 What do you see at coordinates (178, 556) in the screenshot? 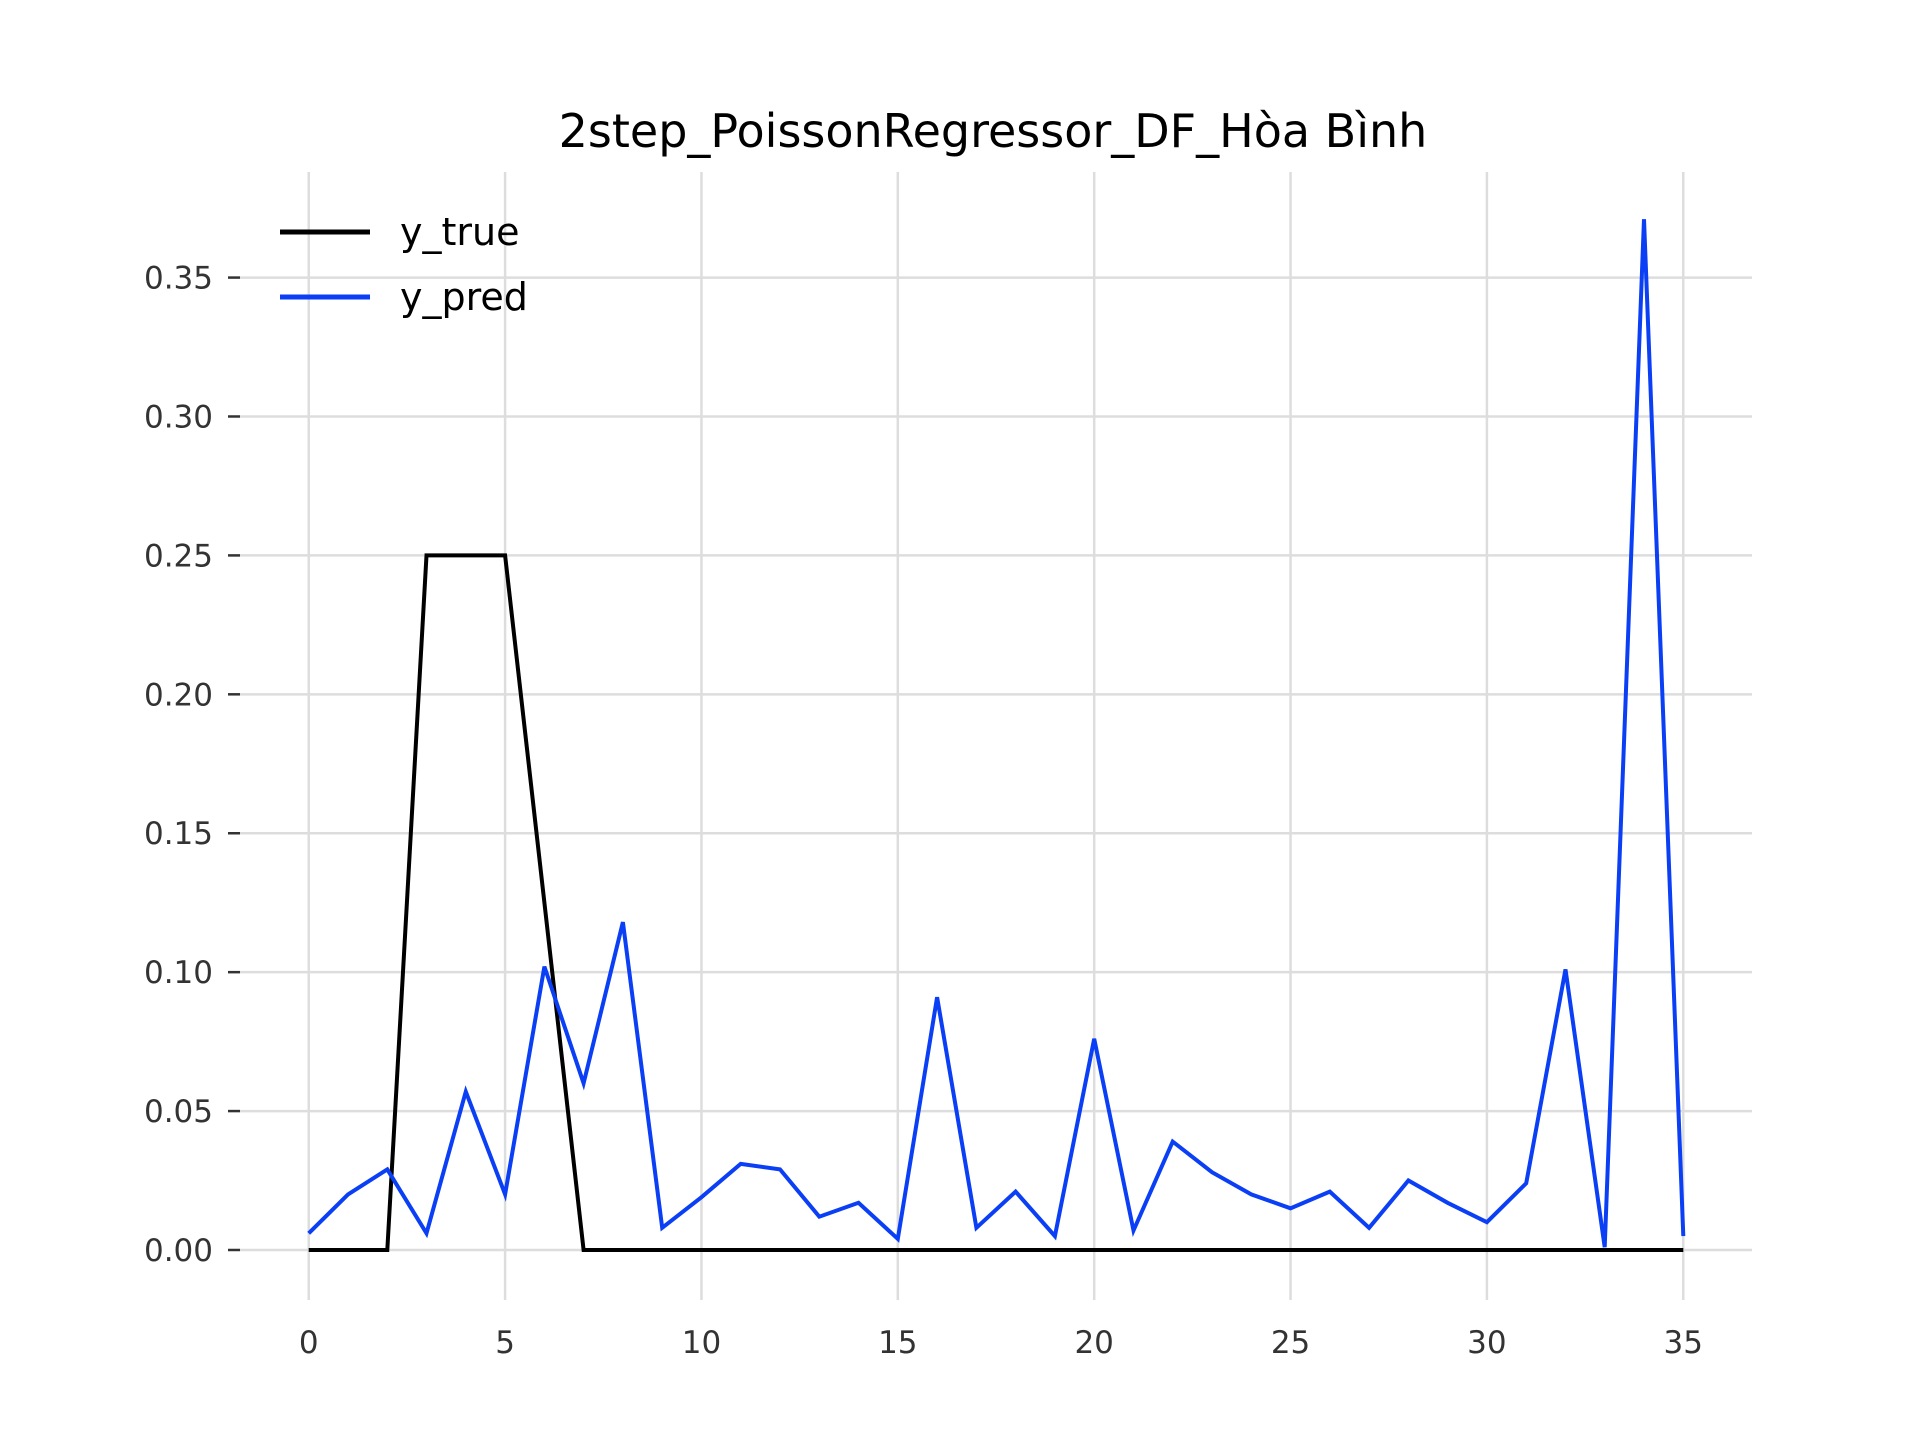
I see `y-tick-label: 0.25` at bounding box center [178, 556].